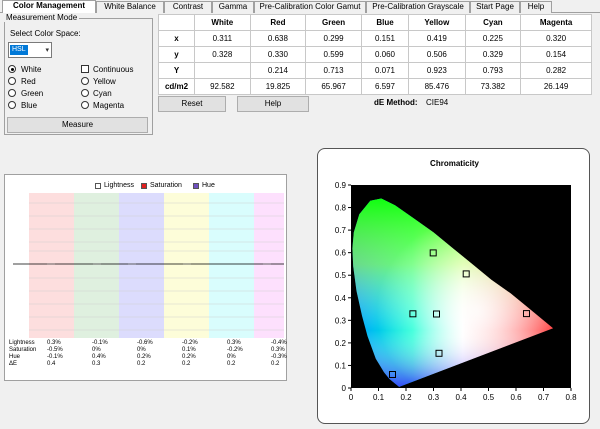 The width and height of the screenshot is (600, 429). What do you see at coordinates (222, 22) in the screenshot?
I see `col-header-white: White` at bounding box center [222, 22].